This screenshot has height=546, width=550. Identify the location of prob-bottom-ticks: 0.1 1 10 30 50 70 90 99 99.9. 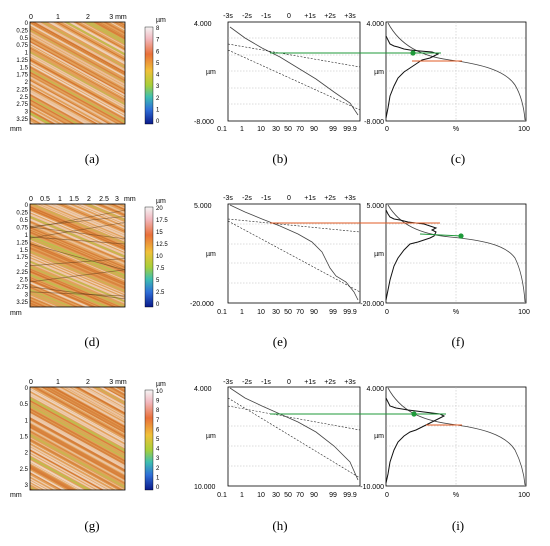
(287, 495).